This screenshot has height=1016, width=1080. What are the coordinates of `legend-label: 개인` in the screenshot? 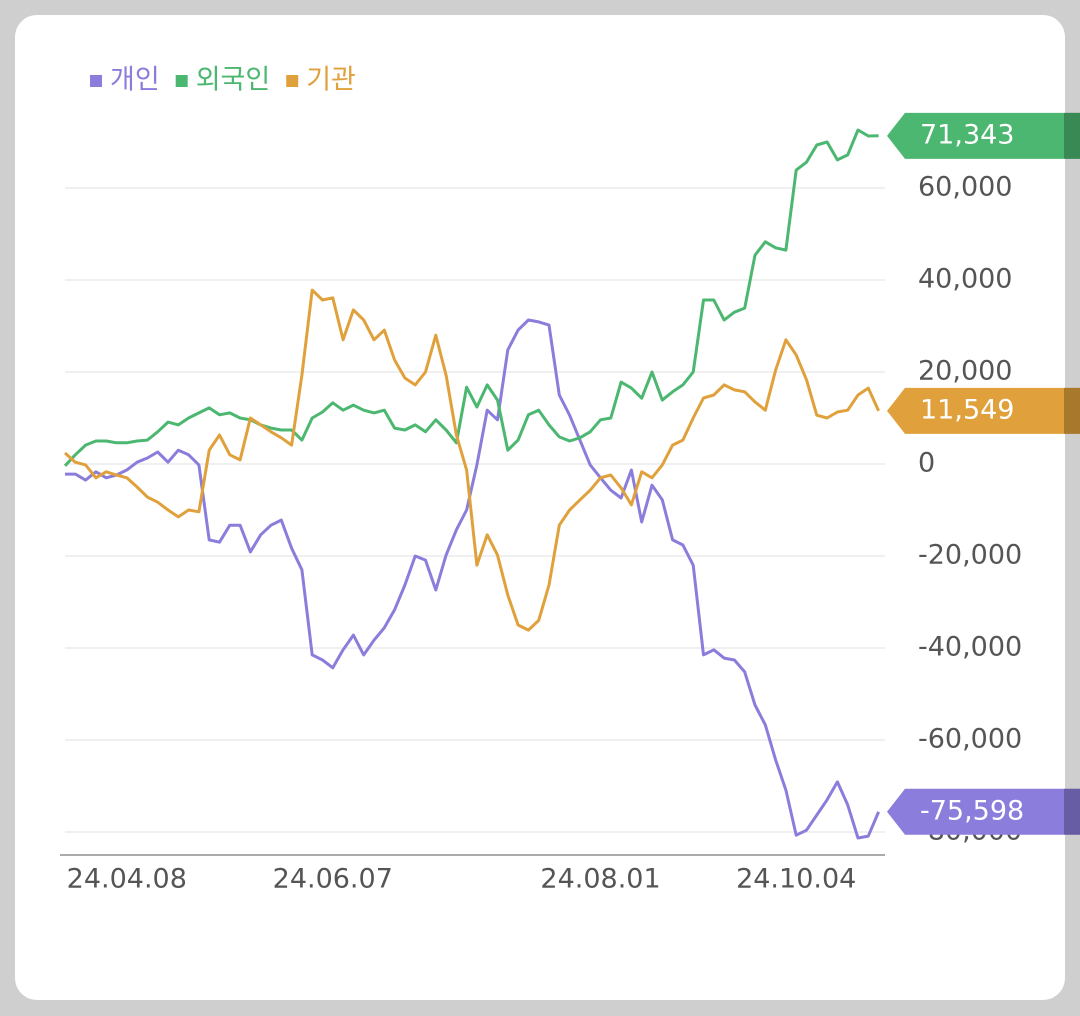 It's located at (135, 80).